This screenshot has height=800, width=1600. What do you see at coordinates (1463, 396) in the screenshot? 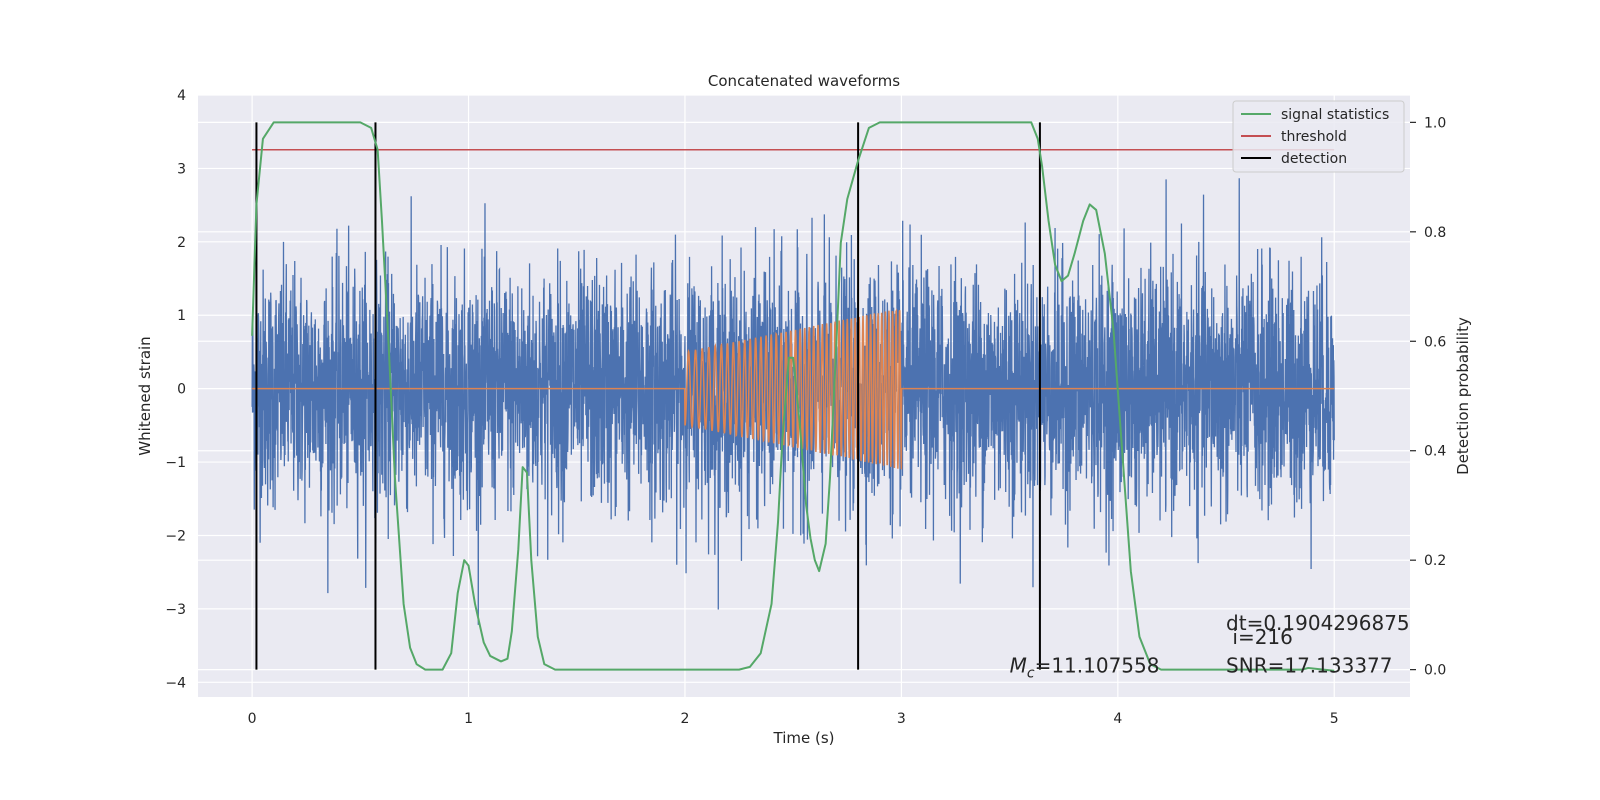
I see `y-axis-label-right: Detection probability` at bounding box center [1463, 396].